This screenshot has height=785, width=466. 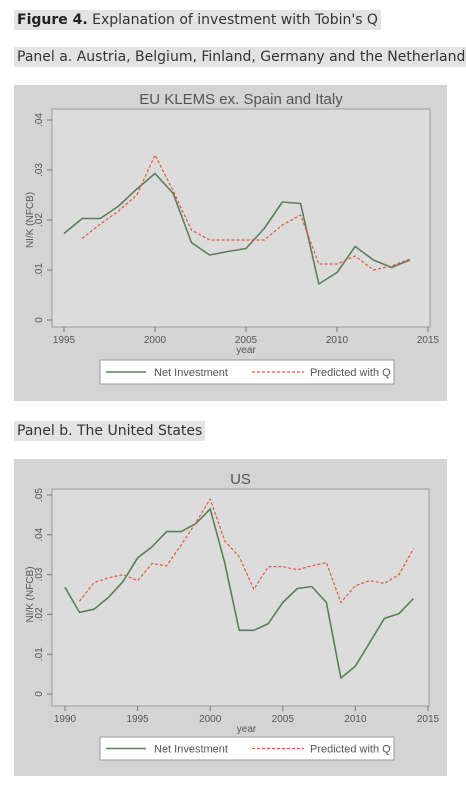 What do you see at coordinates (65, 719) in the screenshot?
I see `x-tick-label: 1990` at bounding box center [65, 719].